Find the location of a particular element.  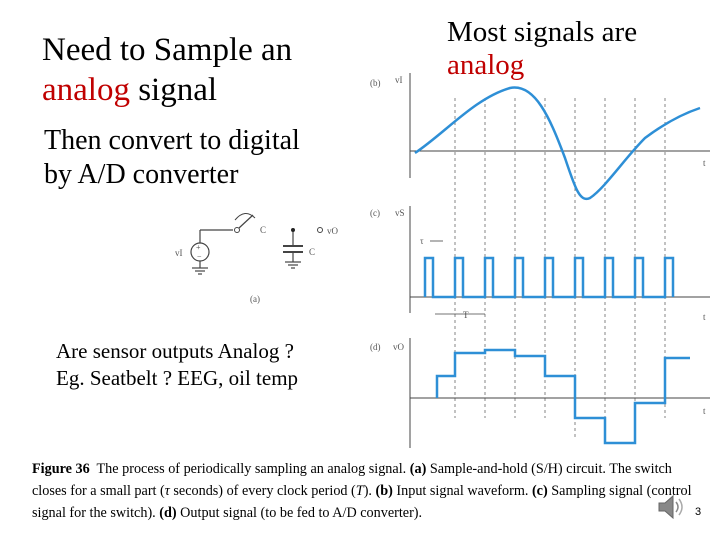

switch-arrow-icon is located at coordinates (245, 217).